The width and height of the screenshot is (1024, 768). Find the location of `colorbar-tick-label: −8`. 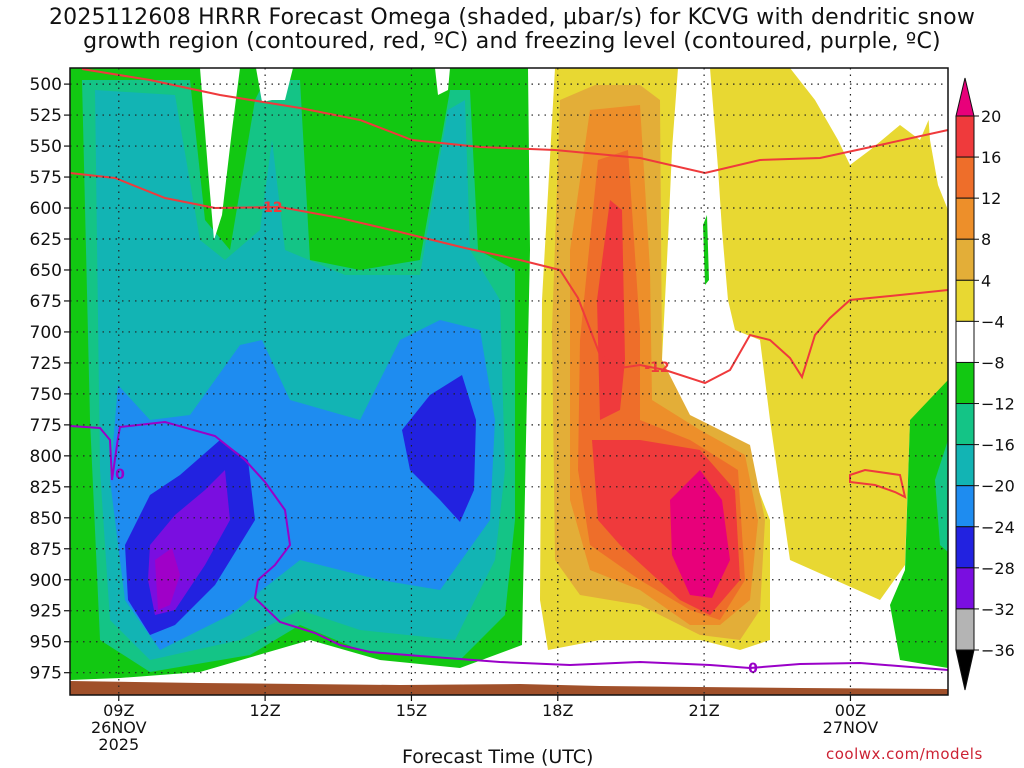

colorbar-tick-label: −8 is located at coordinates (993, 362).